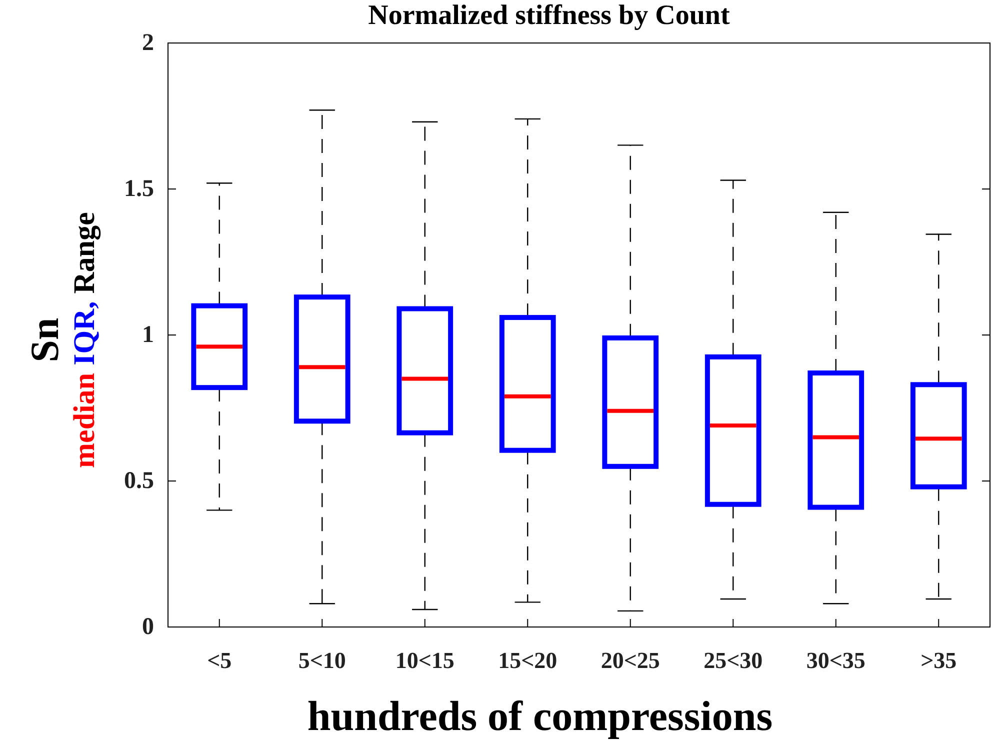  What do you see at coordinates (630, 660) in the screenshot?
I see `x-tick-label: 20<25` at bounding box center [630, 660].